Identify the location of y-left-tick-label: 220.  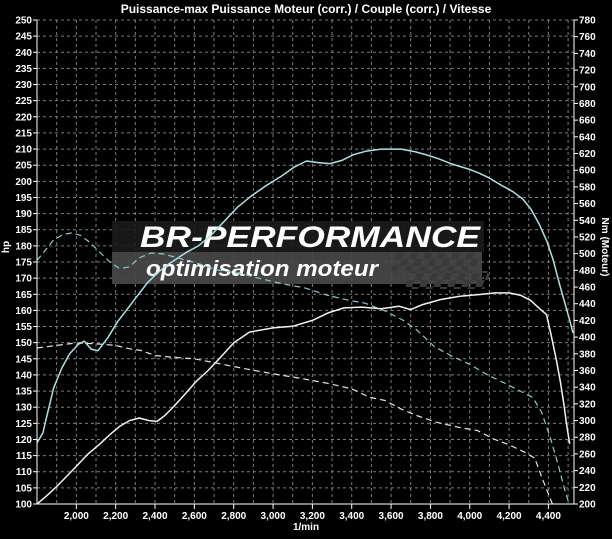
(23, 117).